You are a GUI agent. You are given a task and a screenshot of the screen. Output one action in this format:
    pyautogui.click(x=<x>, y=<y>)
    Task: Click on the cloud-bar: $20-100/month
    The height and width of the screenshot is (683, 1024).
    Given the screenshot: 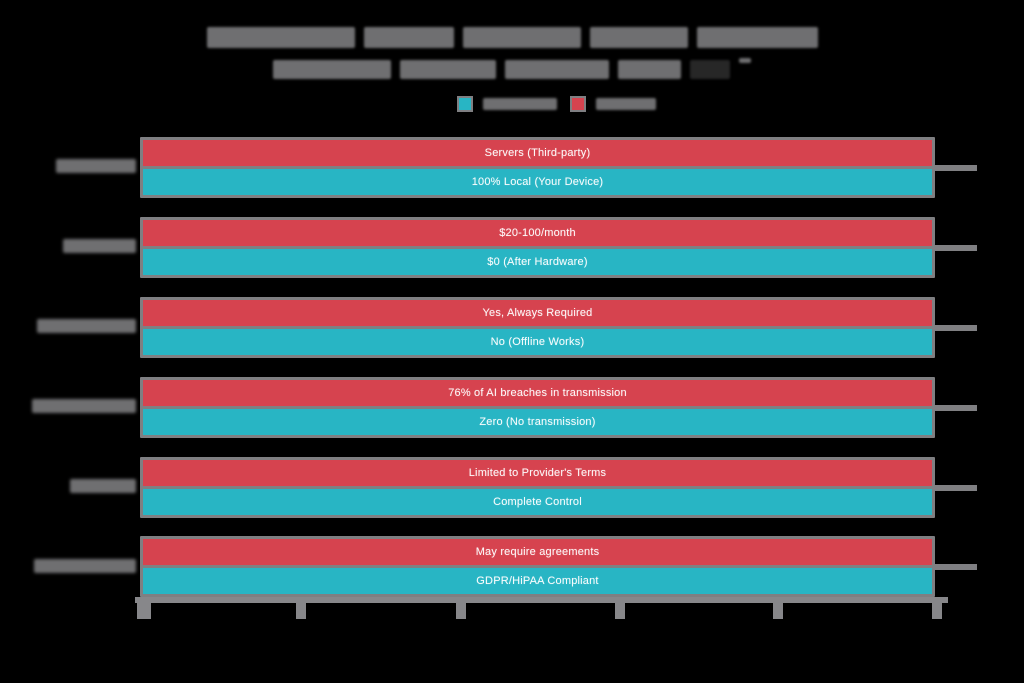 What is the action you would take?
    pyautogui.click(x=537, y=233)
    